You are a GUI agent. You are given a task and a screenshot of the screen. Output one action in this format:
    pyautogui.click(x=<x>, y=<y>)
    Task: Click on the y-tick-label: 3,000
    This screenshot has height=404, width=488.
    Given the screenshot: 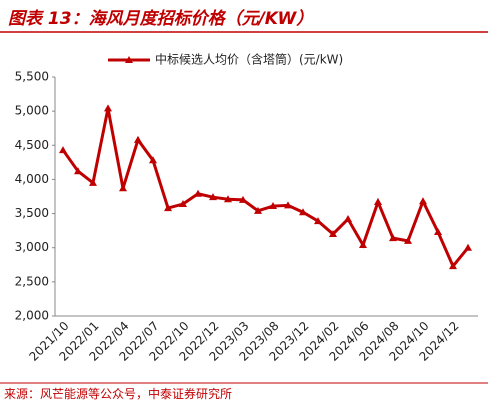 What is the action you would take?
    pyautogui.click(x=32, y=247)
    